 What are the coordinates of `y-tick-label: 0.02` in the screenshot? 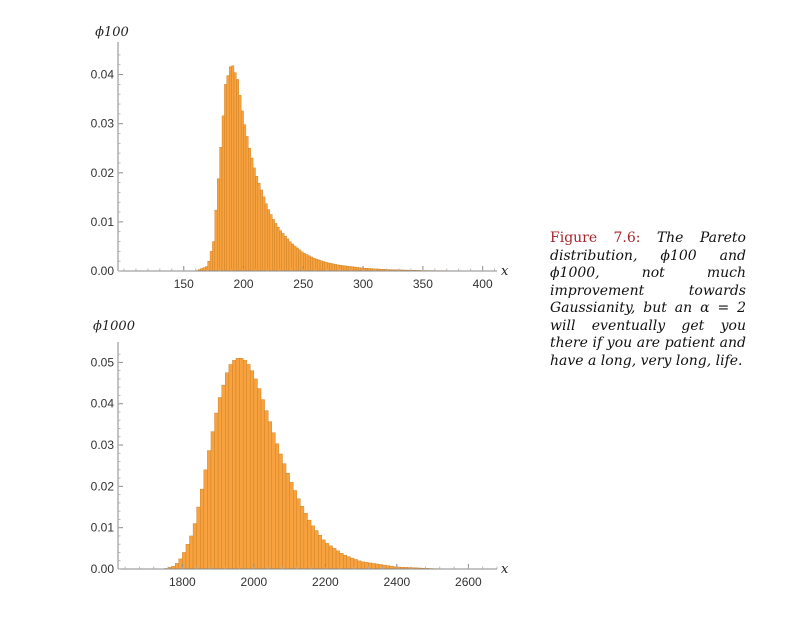 It's located at (103, 486).